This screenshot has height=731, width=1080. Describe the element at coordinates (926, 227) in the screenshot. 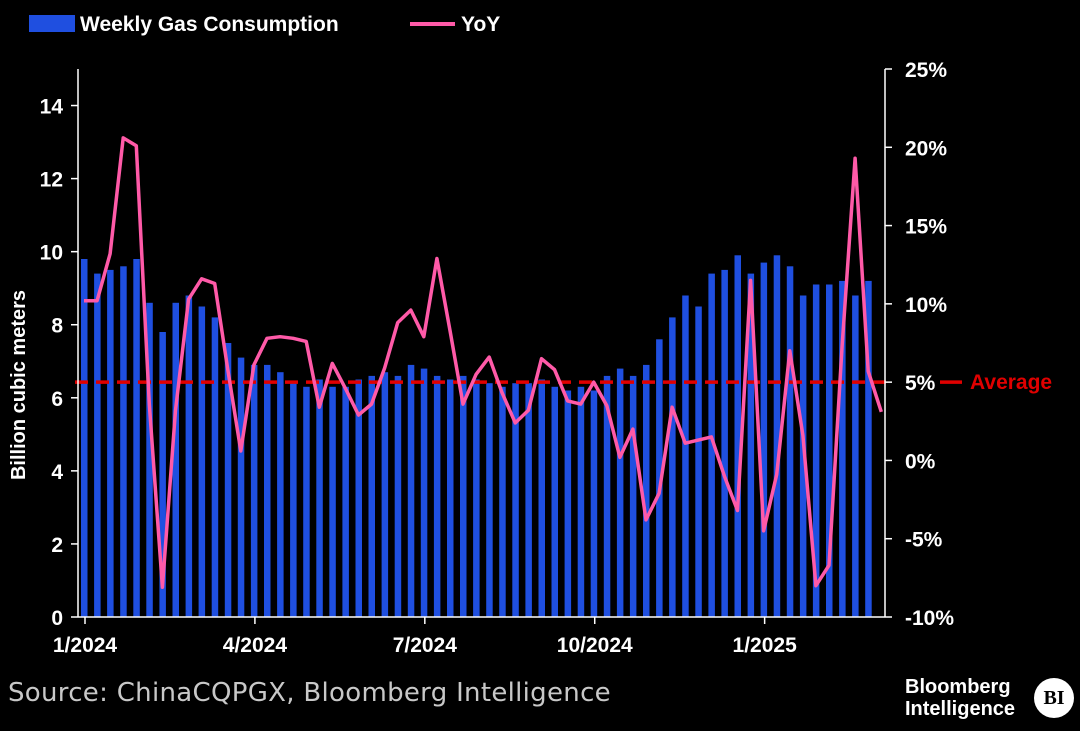

I see `y2-tick-label: 15%` at that location.